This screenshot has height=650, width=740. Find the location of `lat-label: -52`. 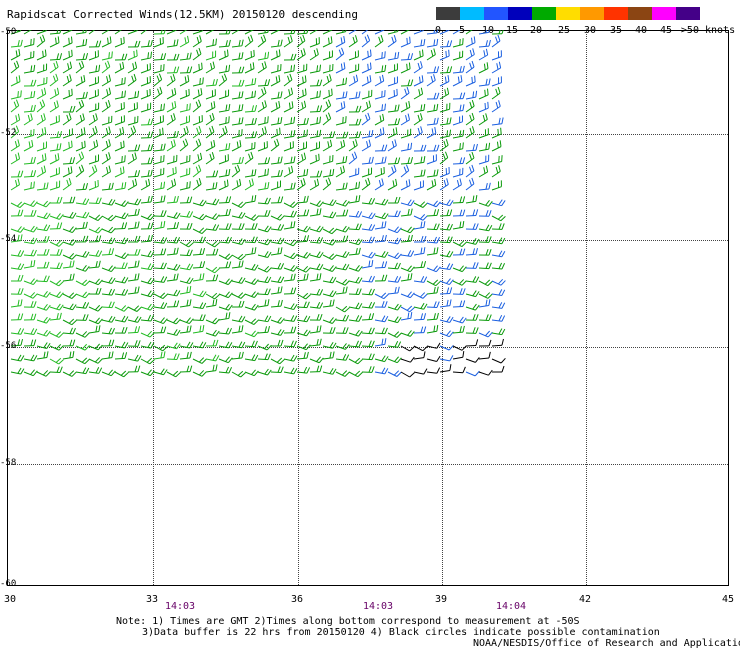

lat-label: -52 is located at coordinates (8, 133).